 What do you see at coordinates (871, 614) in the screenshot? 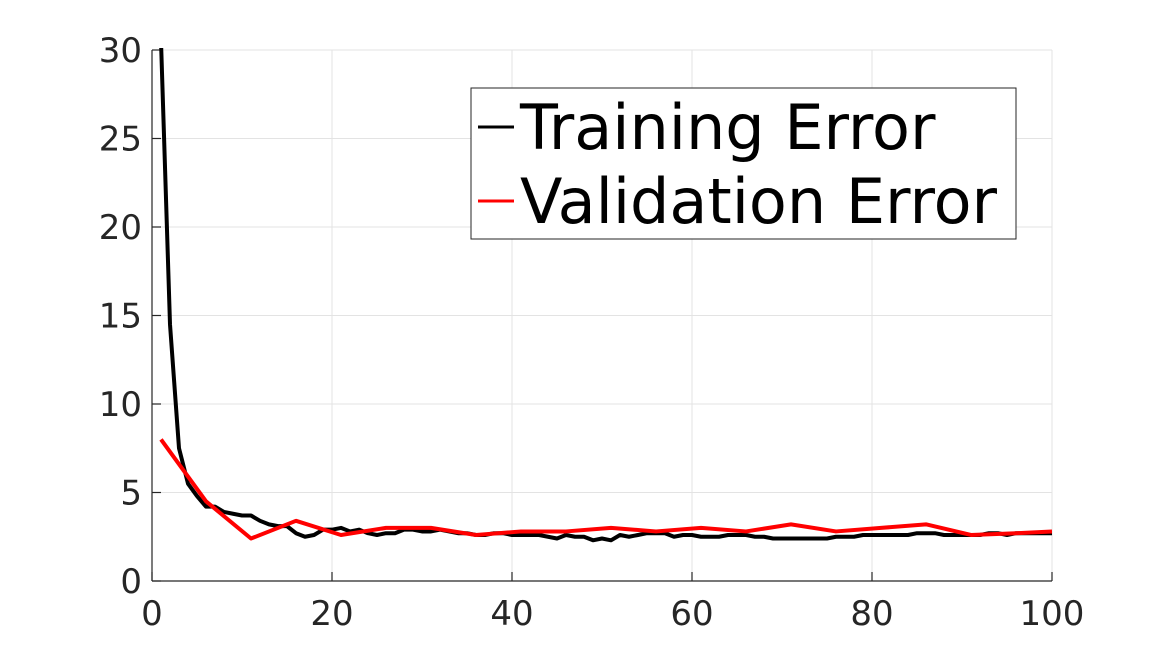
I see `x-tick-label-80: 80` at bounding box center [871, 614].